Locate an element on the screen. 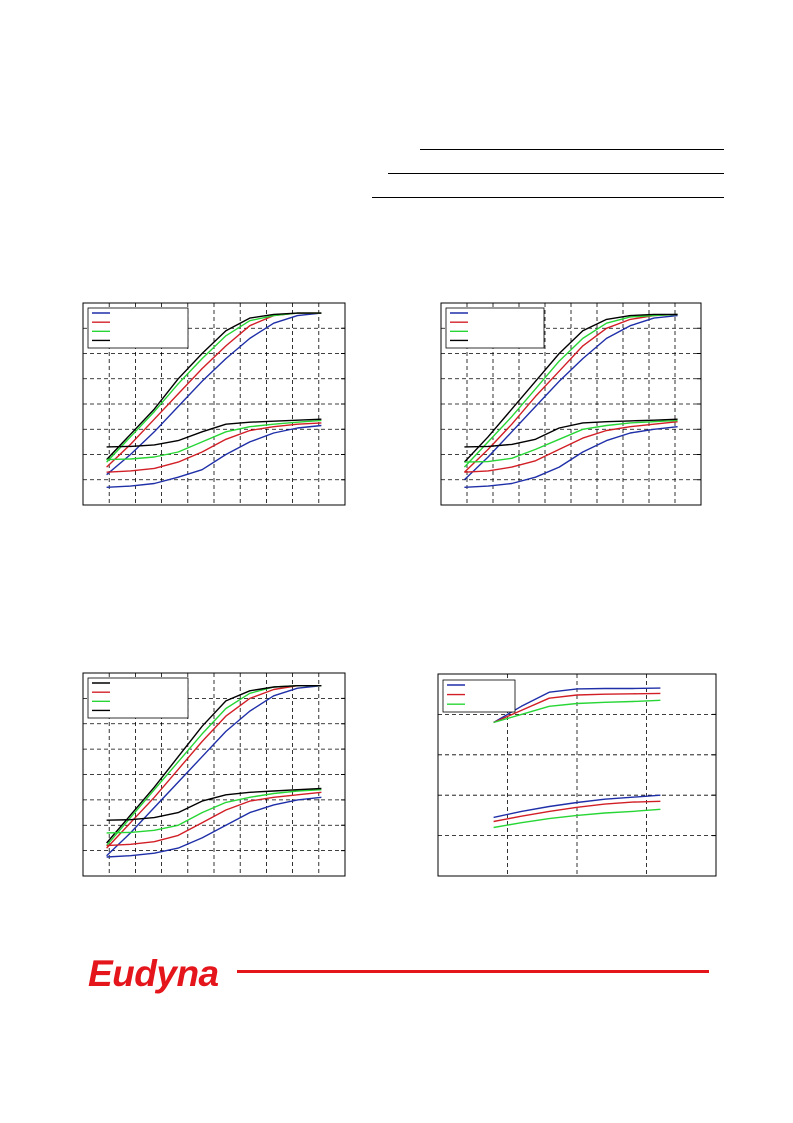 Image resolution: width=793 pixels, height=1123 pixels. logo-rule is located at coordinates (473, 971).